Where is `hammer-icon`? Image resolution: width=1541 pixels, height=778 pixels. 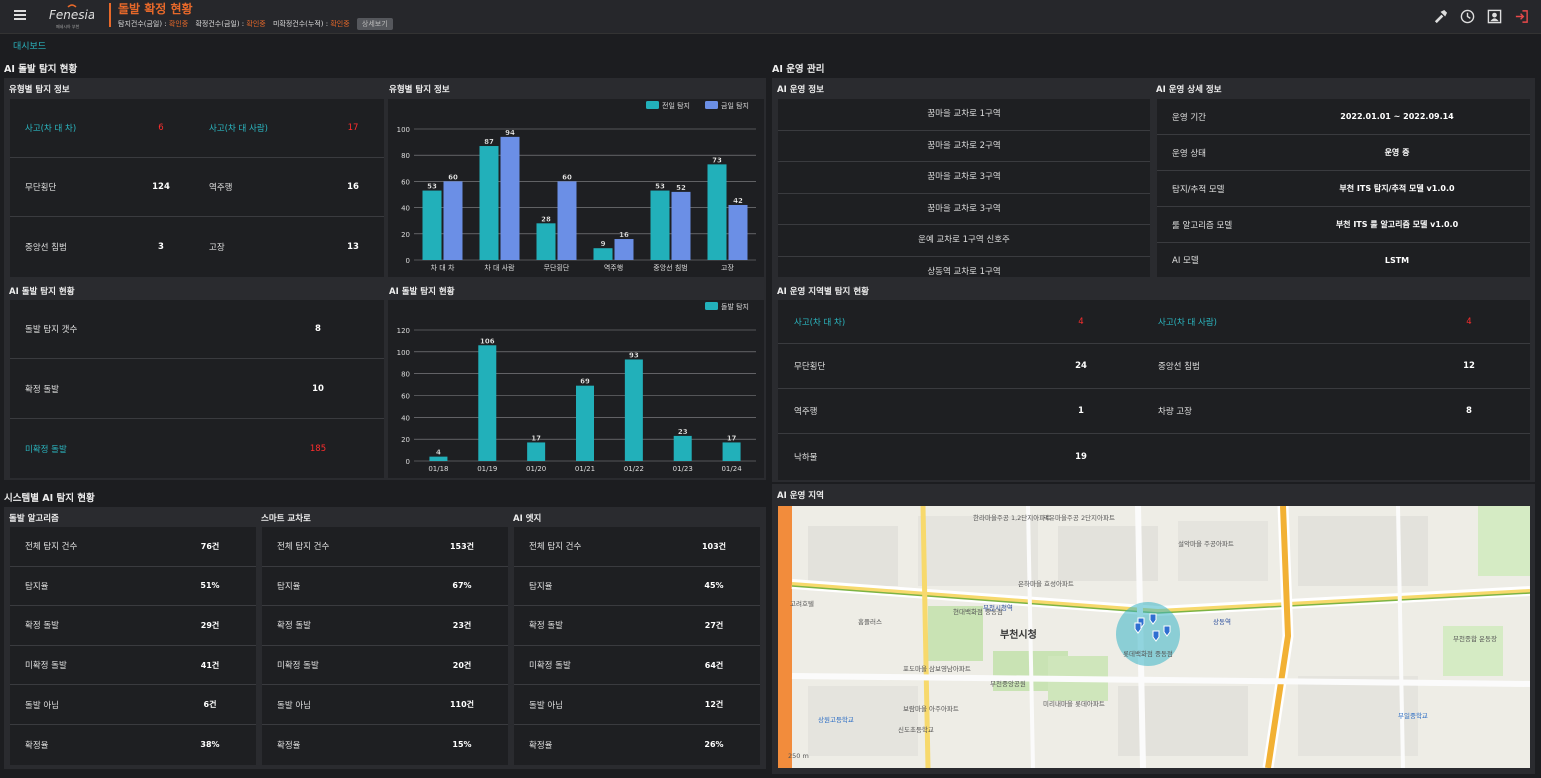
hammer-icon is located at coordinates (1440, 16).